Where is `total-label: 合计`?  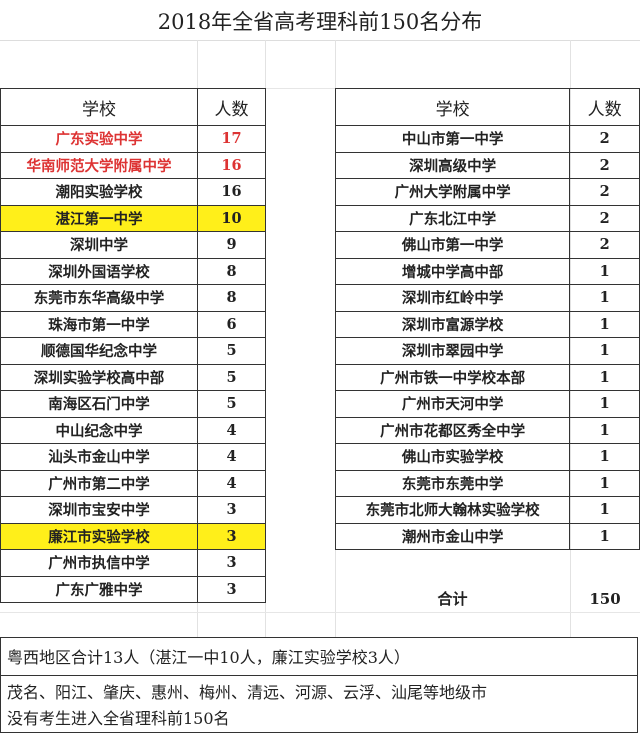 total-label: 合计 is located at coordinates (452, 599).